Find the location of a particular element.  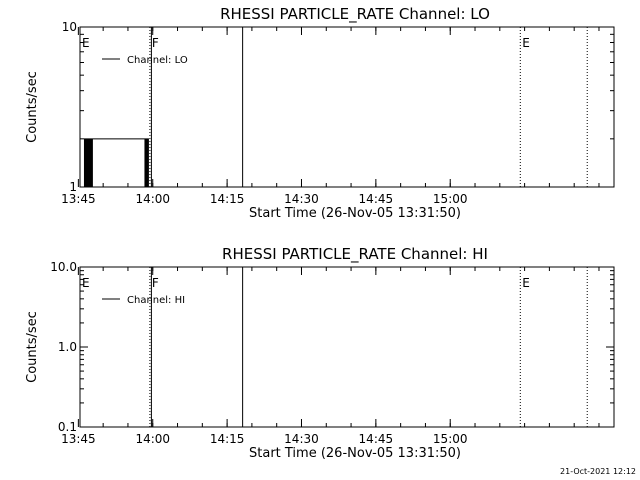

chart-title: RHESSI PARTICLE_RATE Channel: LO is located at coordinates (355, 14).